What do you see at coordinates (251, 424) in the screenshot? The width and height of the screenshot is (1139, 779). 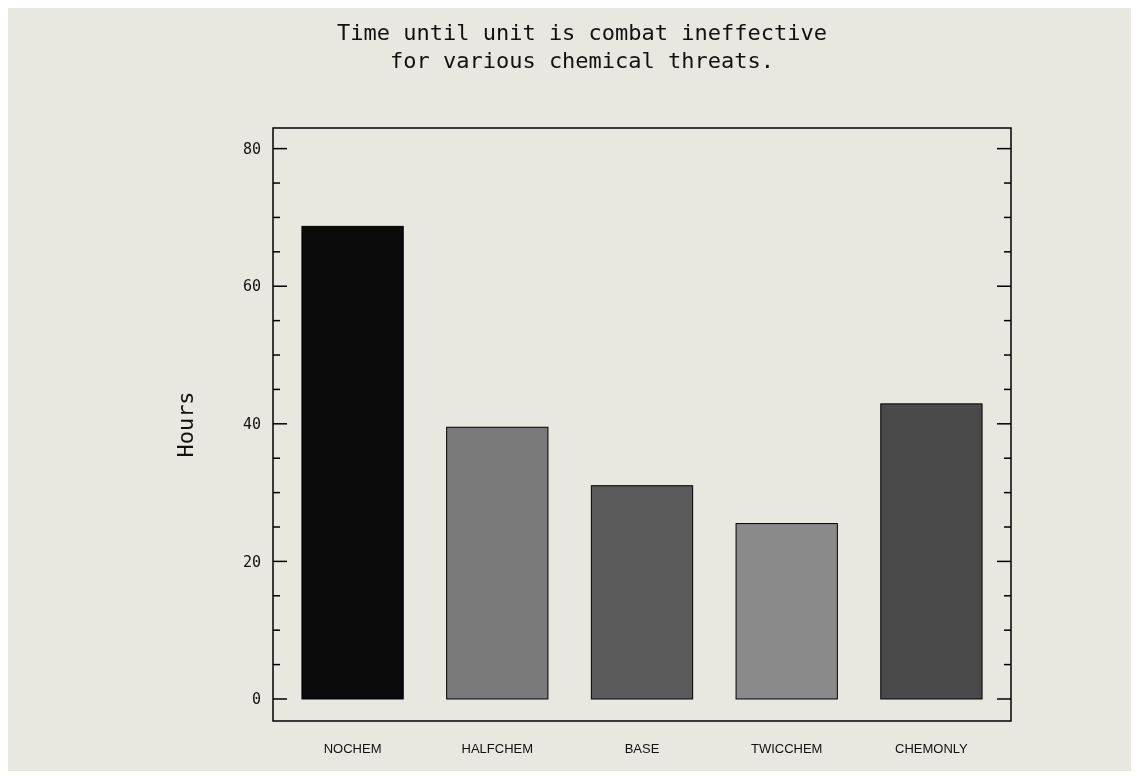 I see `y-tick-label: 40` at bounding box center [251, 424].